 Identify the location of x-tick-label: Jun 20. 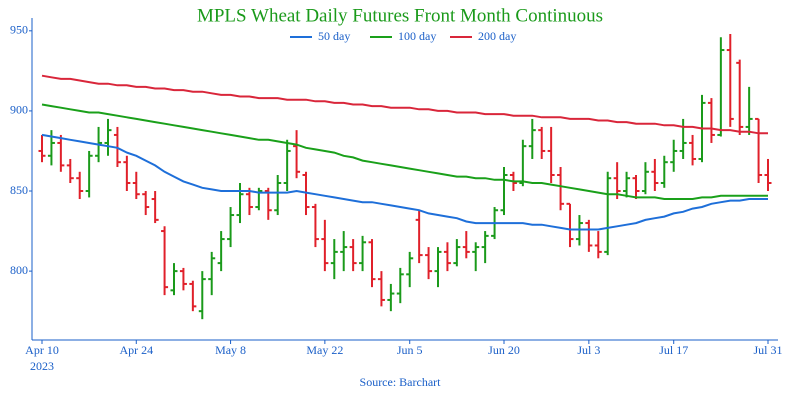
(504, 350).